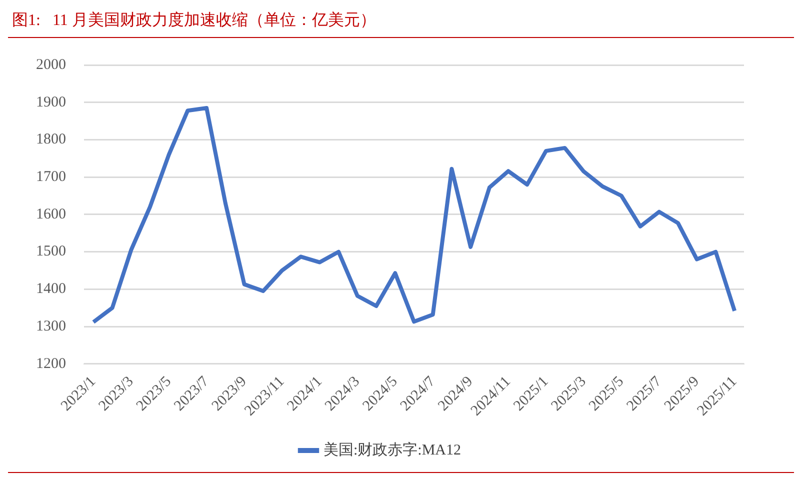  Describe the element at coordinates (51, 102) in the screenshot. I see `y-tick-label: 1900` at that location.